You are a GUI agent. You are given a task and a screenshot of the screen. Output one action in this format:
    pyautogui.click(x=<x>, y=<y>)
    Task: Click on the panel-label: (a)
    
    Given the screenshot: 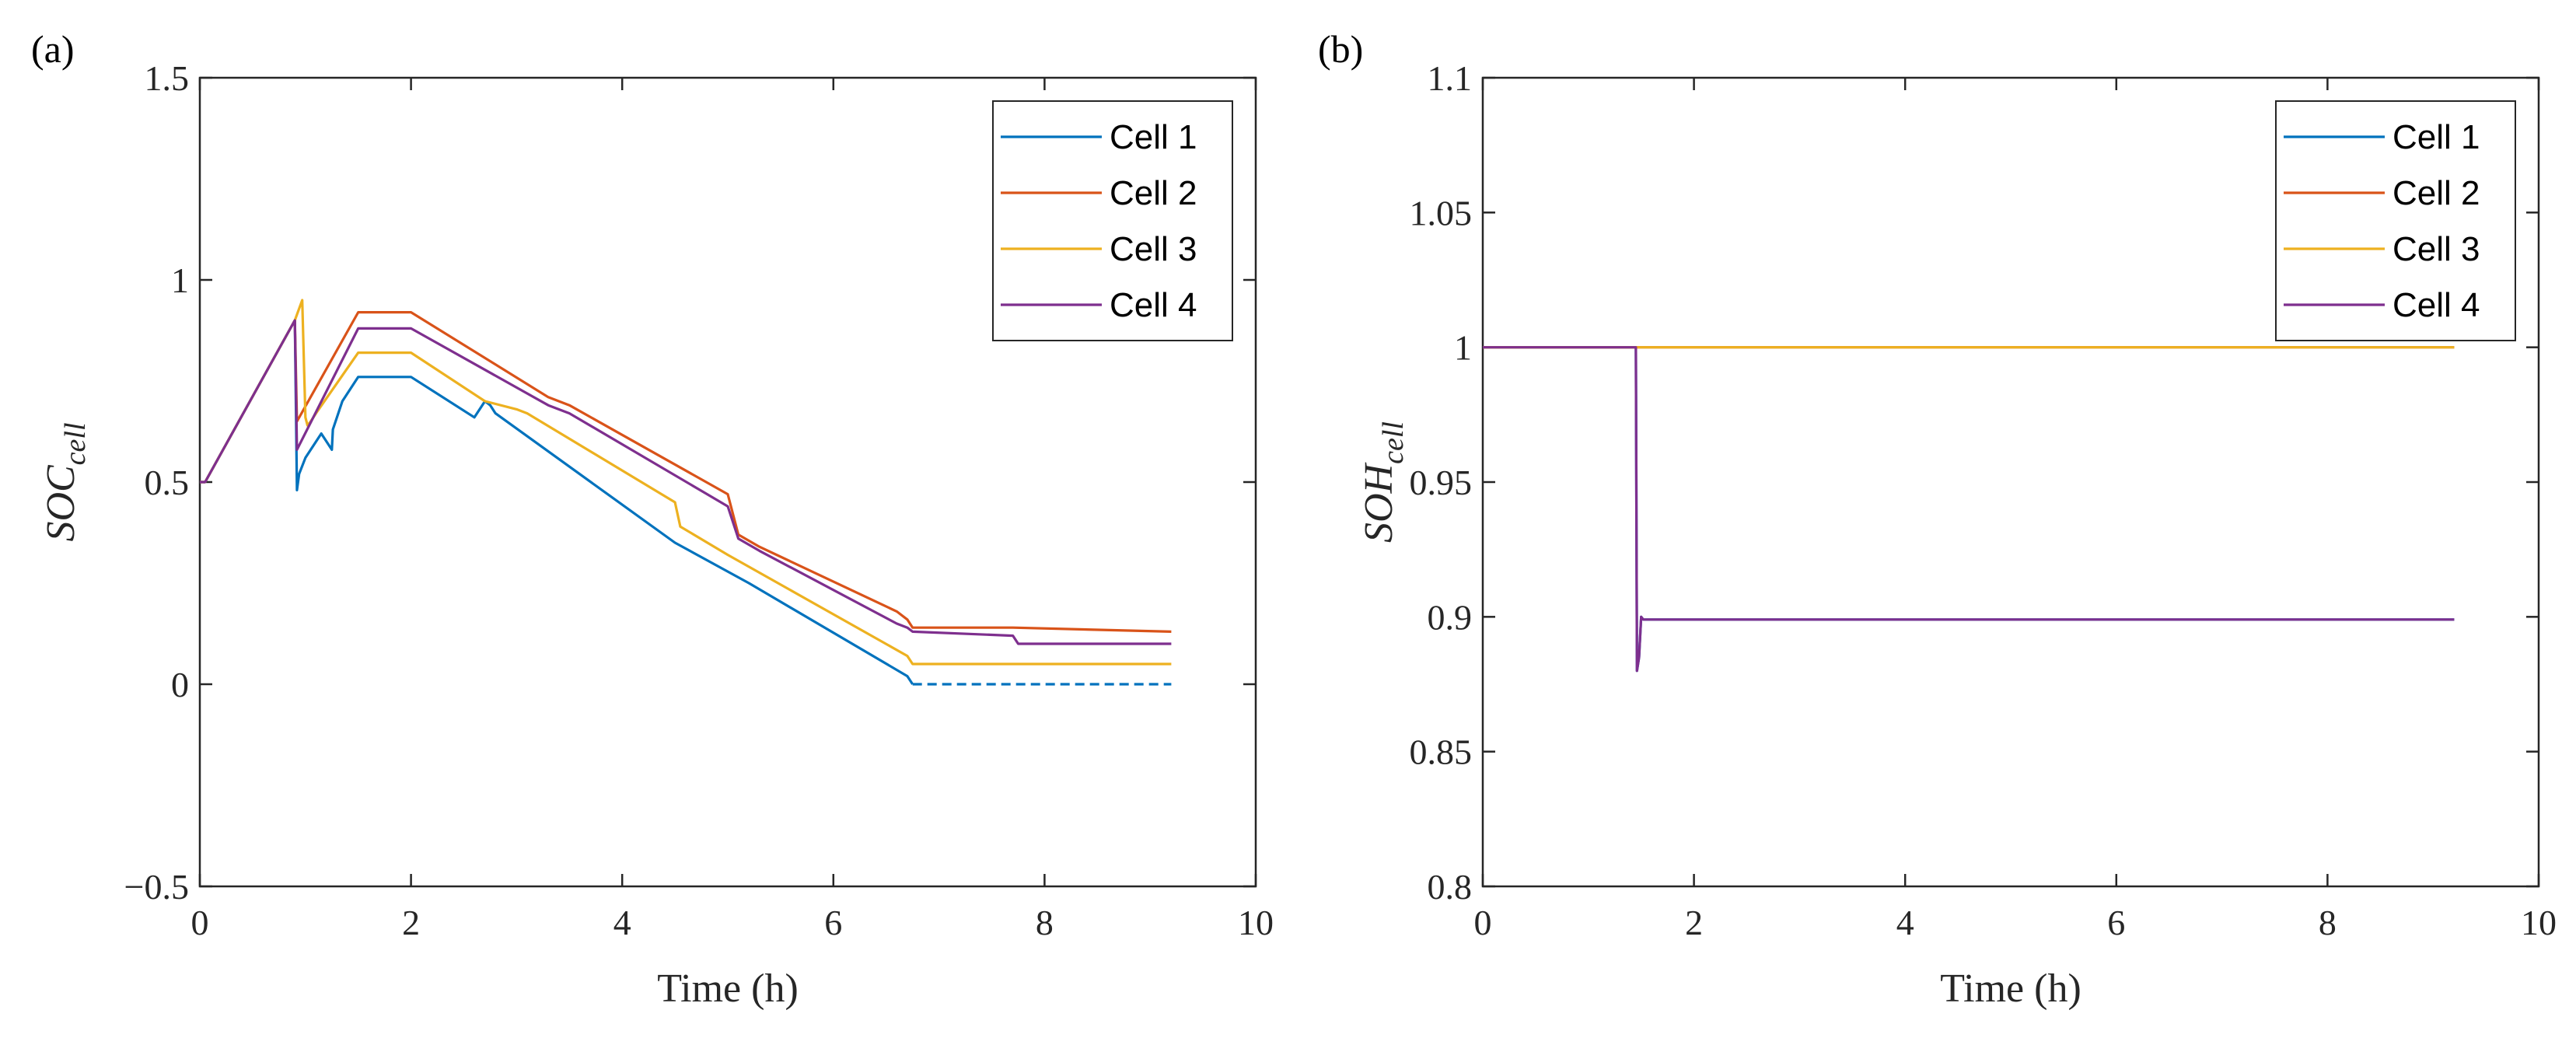 What is the action you would take?
    pyautogui.click(x=53, y=49)
    